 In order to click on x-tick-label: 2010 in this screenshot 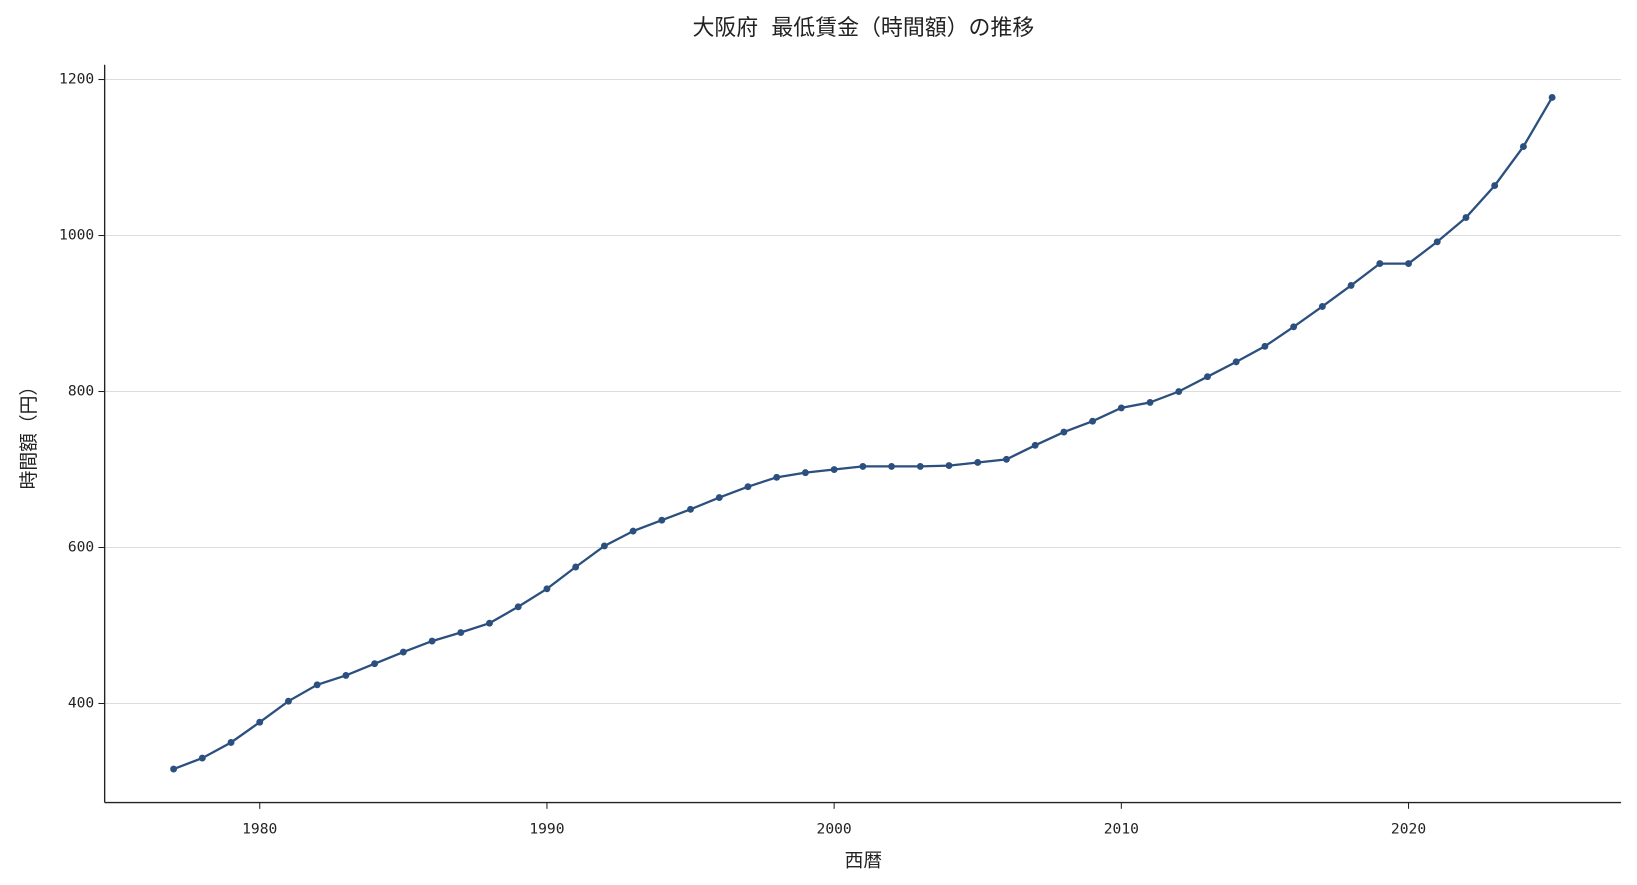, I will do `click(1121, 829)`.